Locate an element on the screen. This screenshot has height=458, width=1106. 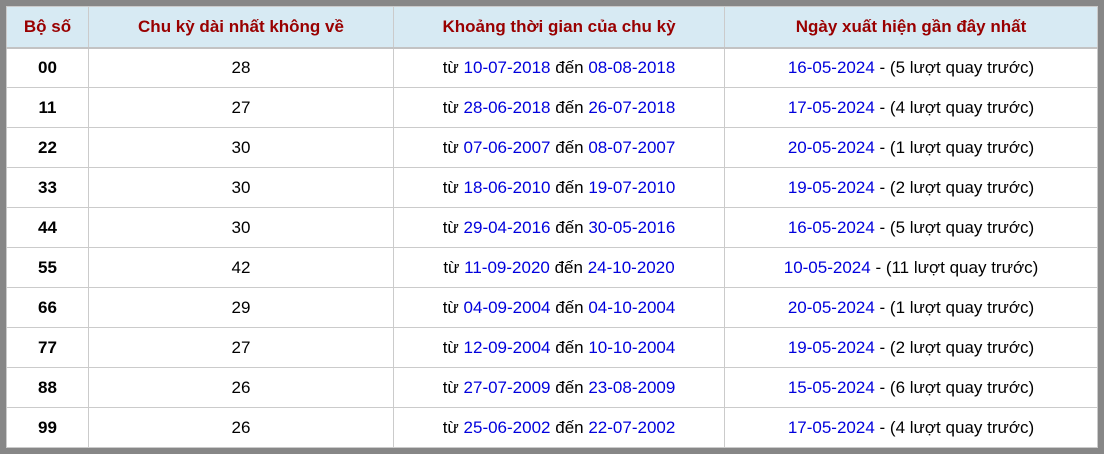
to-date-link: 24-10-2020 is located at coordinates (631, 267).